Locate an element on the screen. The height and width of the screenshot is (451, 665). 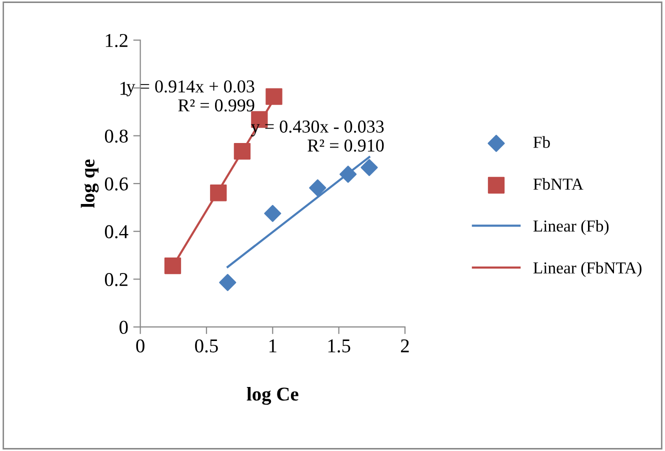
y-tick-label: 1.2 is located at coordinates (117, 41).